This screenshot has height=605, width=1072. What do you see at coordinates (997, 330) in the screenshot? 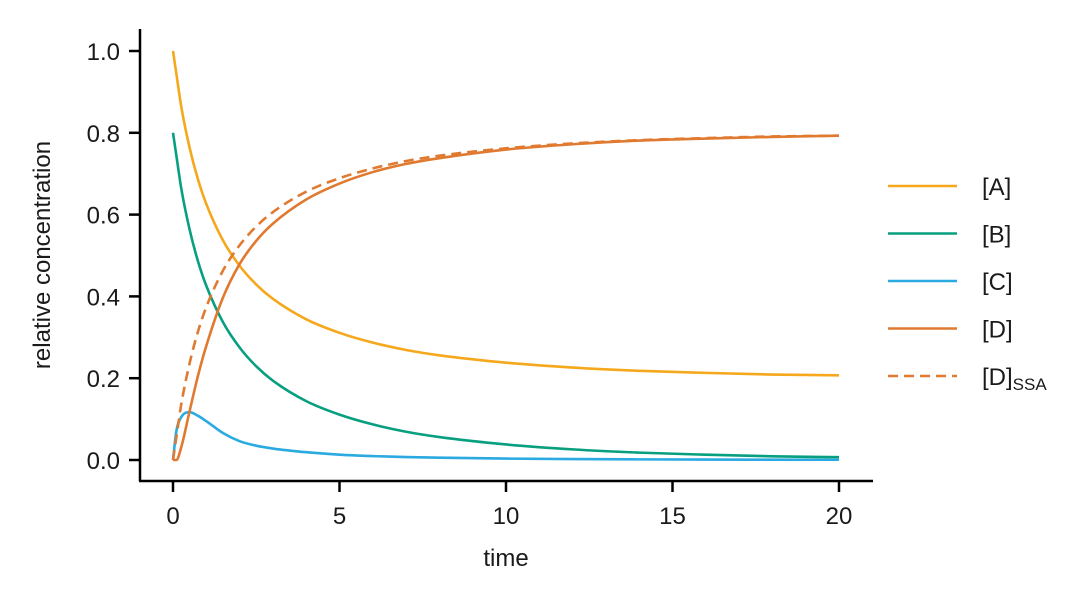
I see `legend-label: [D]` at bounding box center [997, 330].